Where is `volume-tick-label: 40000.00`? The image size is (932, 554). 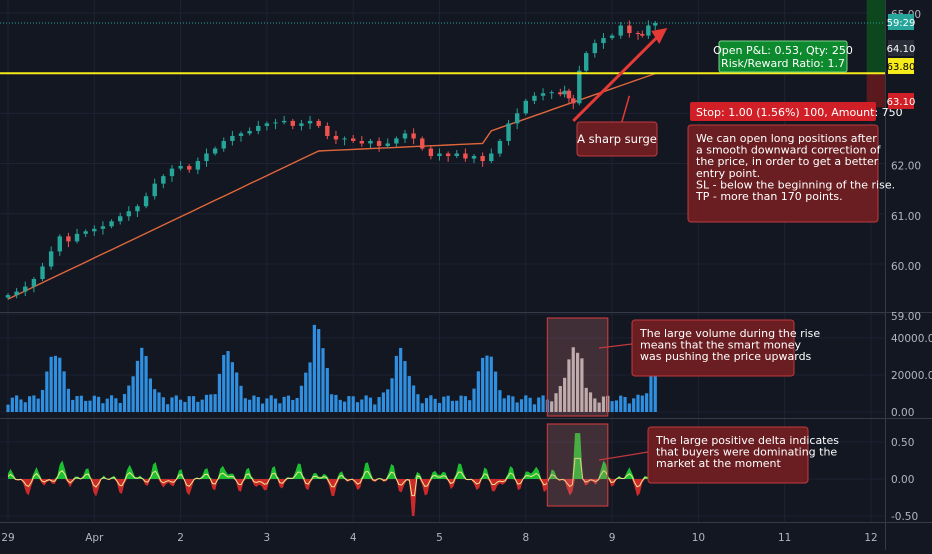 volume-tick-label: 40000.00 is located at coordinates (911, 339).